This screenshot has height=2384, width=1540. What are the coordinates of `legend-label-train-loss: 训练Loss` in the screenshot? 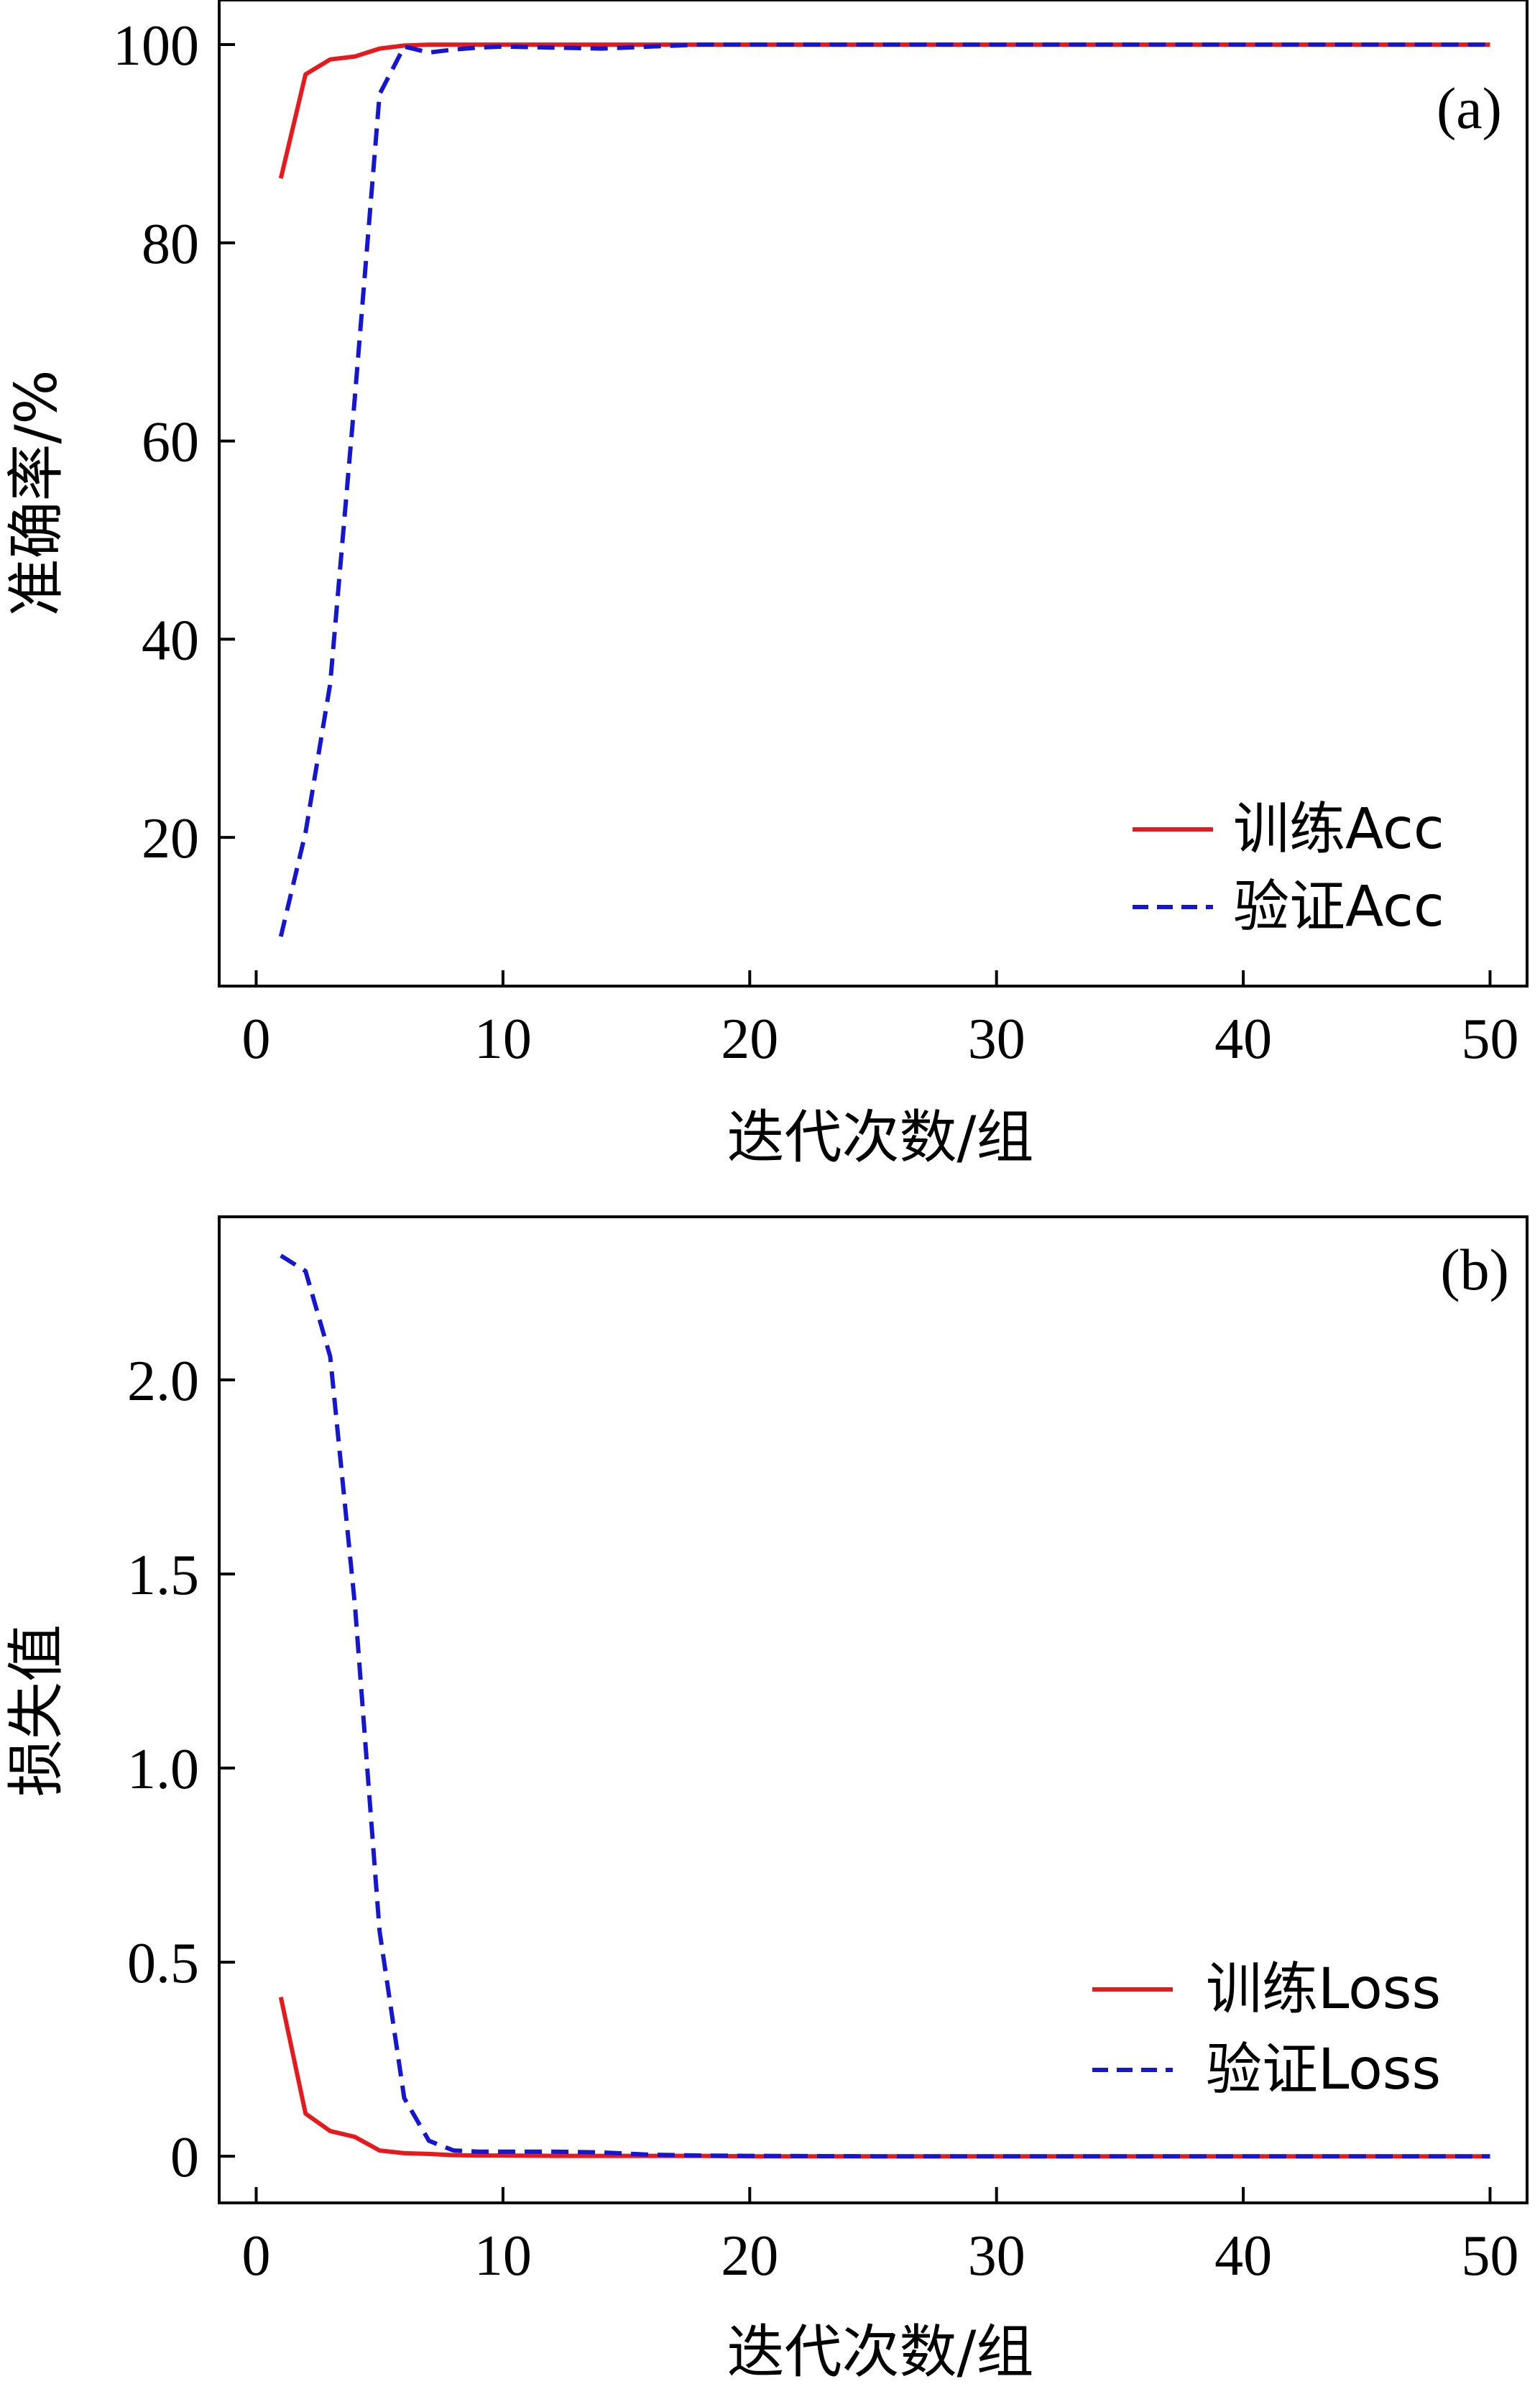 It's located at (1323, 1990).